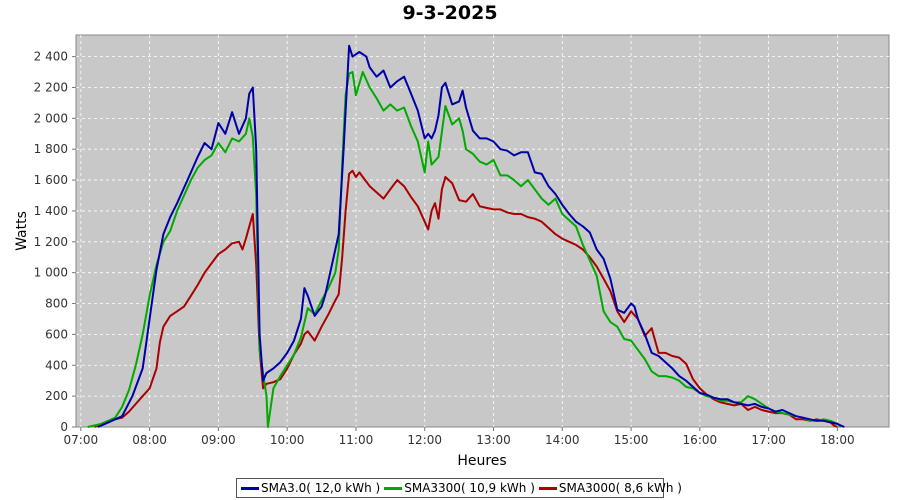  What do you see at coordinates (450, 13) in the screenshot?
I see `chart-title: 9-3-2025` at bounding box center [450, 13].